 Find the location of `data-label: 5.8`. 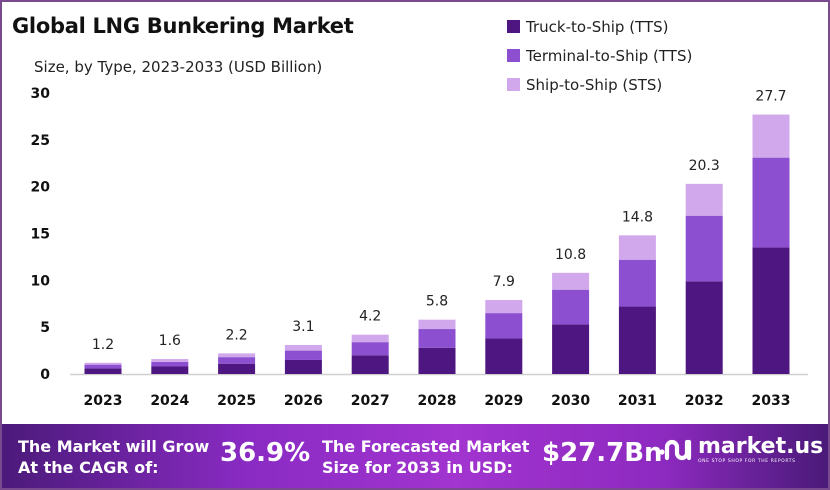

data-label: 5.8 is located at coordinates (437, 302).